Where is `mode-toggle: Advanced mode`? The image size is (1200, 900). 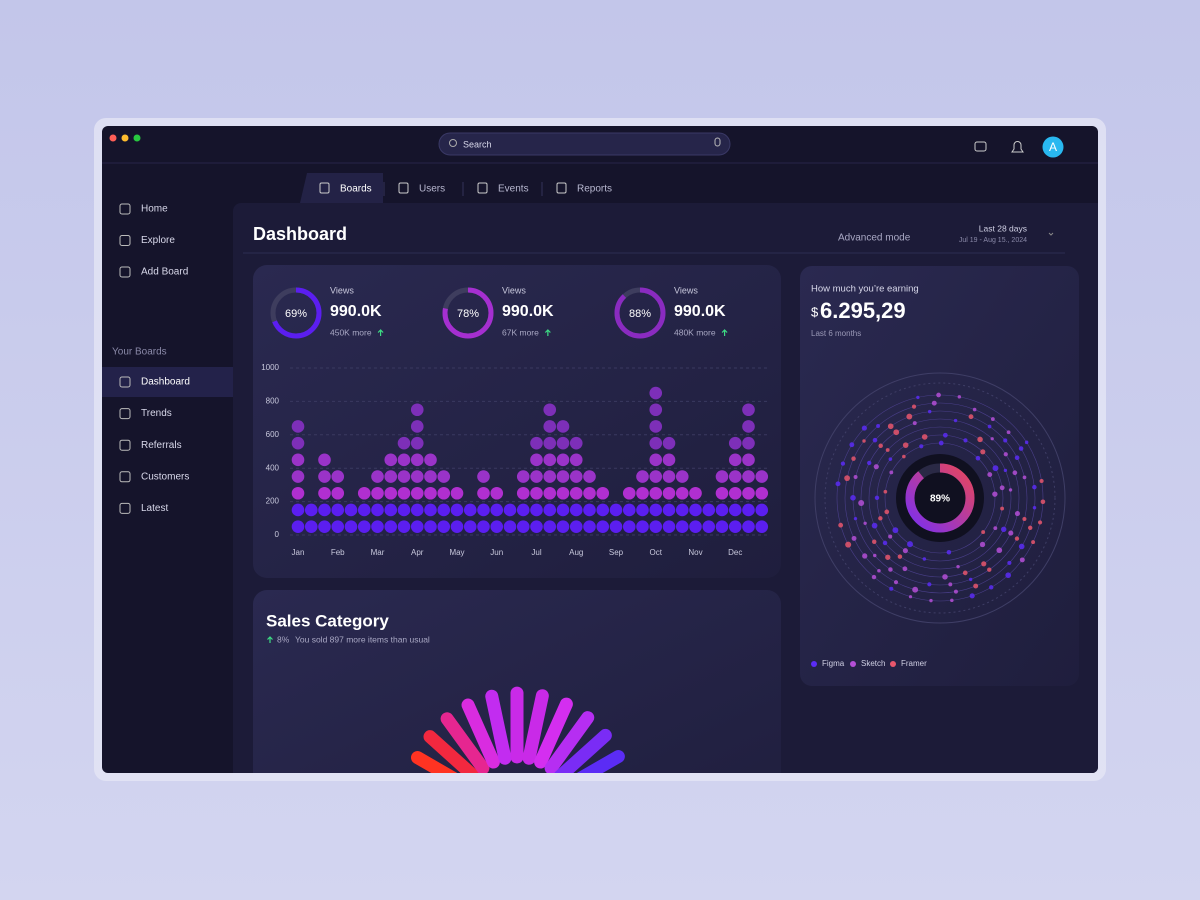
mode-toggle: Advanced mode is located at coordinates (874, 238).